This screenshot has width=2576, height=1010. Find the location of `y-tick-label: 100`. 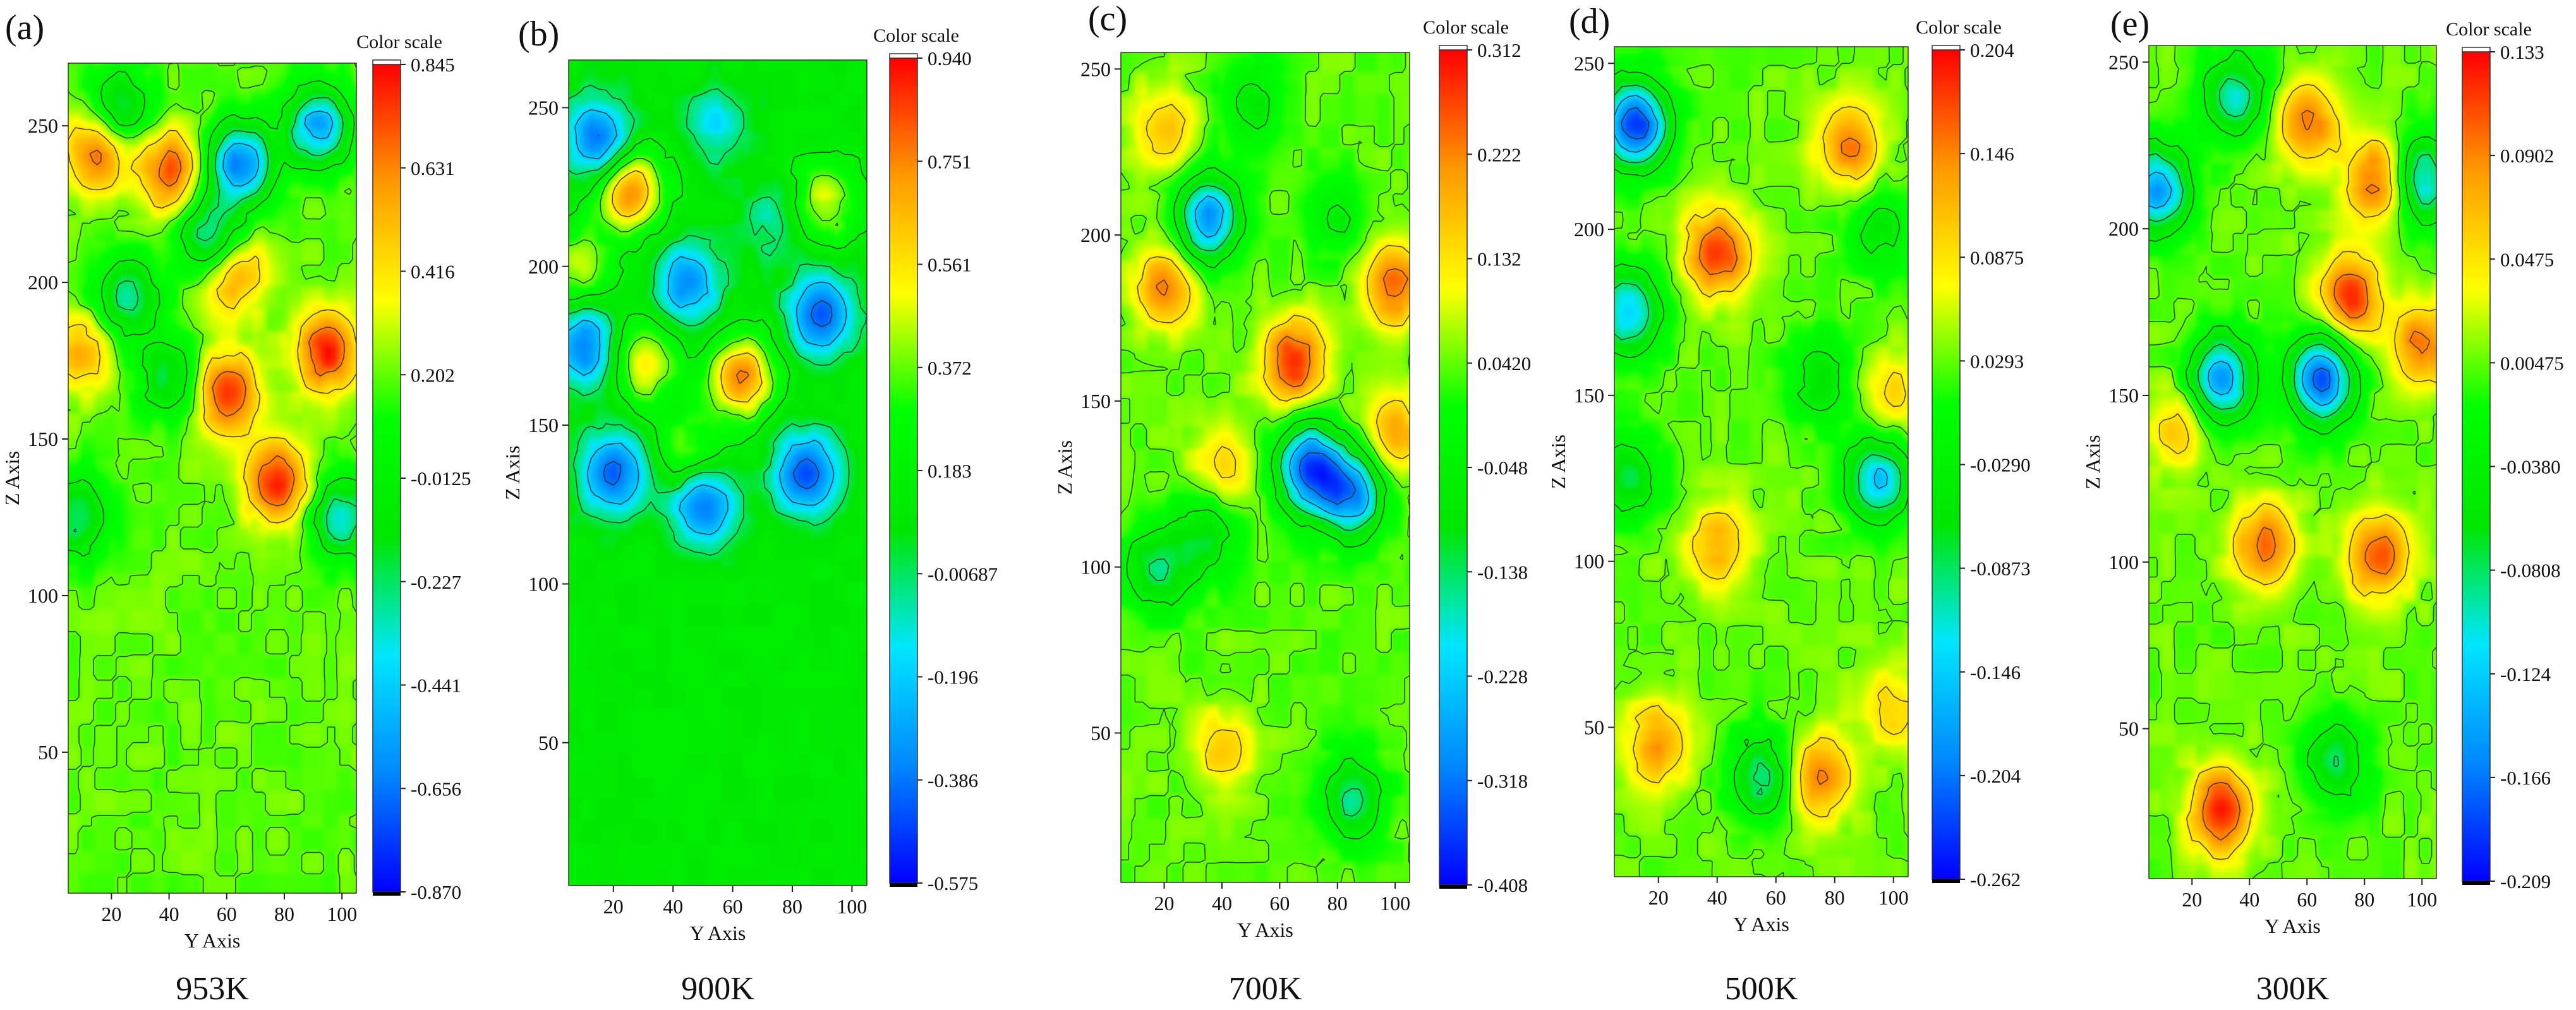

y-tick-label: 100 is located at coordinates (2123, 563).